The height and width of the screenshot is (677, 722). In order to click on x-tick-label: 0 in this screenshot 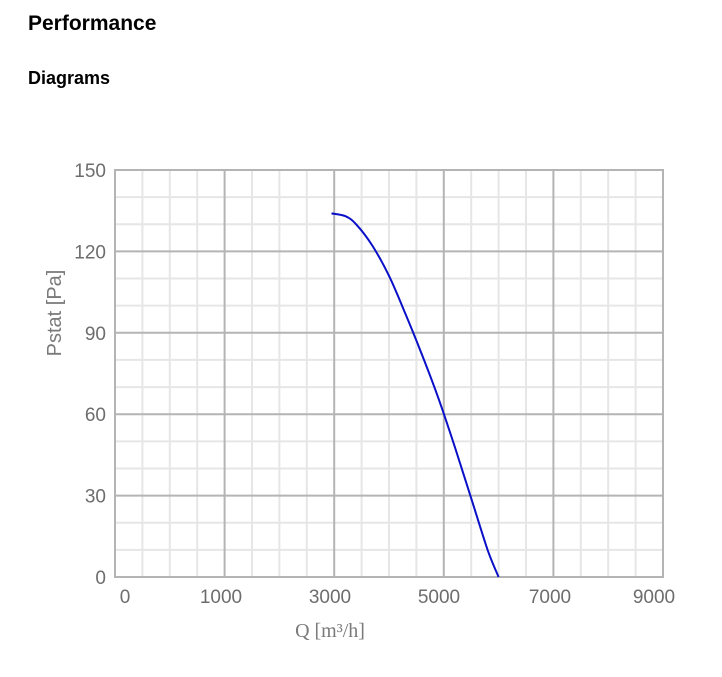, I will do `click(125, 597)`.